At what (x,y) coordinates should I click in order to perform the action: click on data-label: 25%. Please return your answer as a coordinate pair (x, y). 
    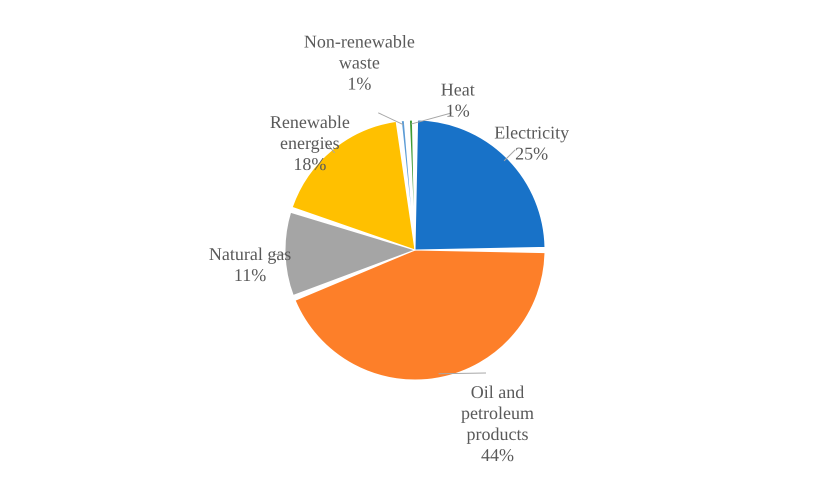
    Looking at the image, I should click on (531, 153).